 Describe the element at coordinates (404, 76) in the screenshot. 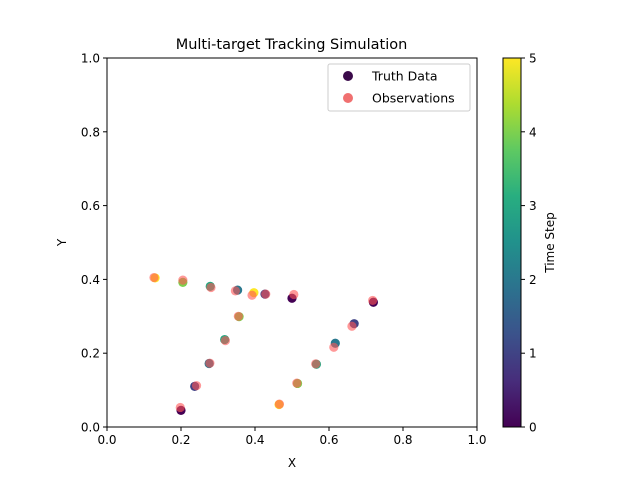

I see `legend-truth-label: Truth Data` at that location.